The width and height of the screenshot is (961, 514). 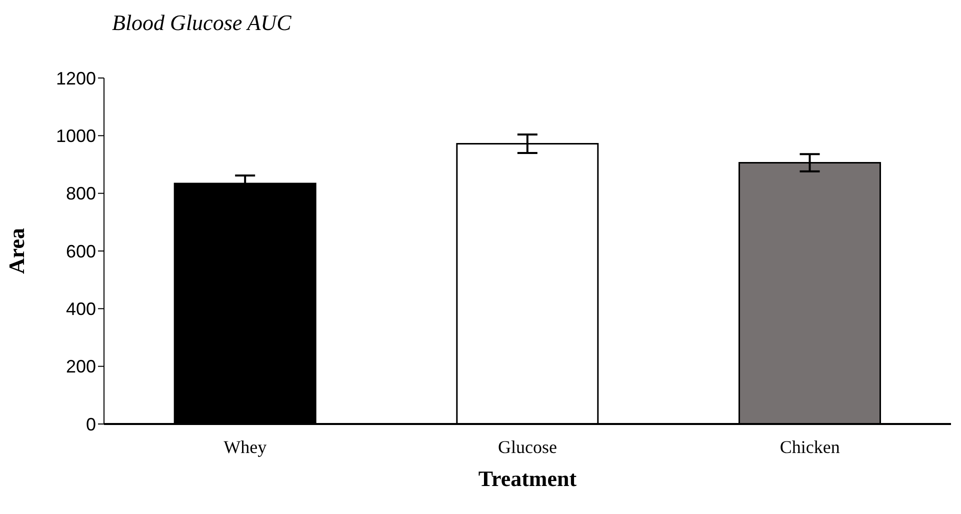 What do you see at coordinates (81, 366) in the screenshot?
I see `y-tick-label: 200` at bounding box center [81, 366].